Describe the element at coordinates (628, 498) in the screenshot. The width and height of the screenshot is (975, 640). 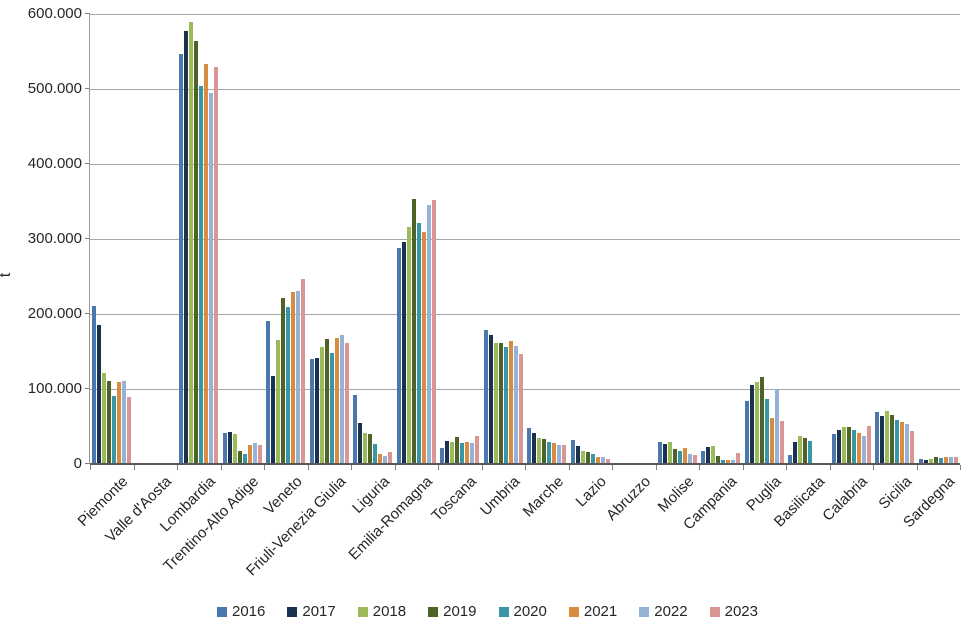
I see `x-tick-label: Abruzzo` at that location.